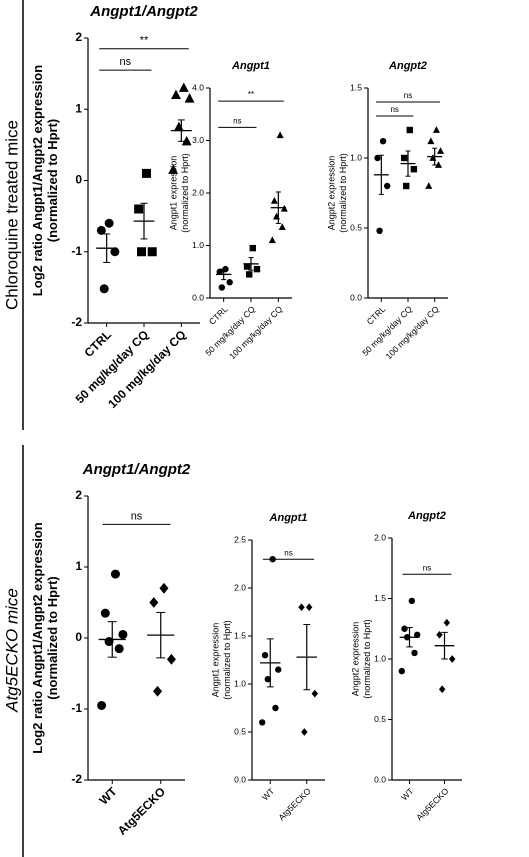  I want to click on x-tick-label: 100 mg/kg/day CQ, so click(255, 332).